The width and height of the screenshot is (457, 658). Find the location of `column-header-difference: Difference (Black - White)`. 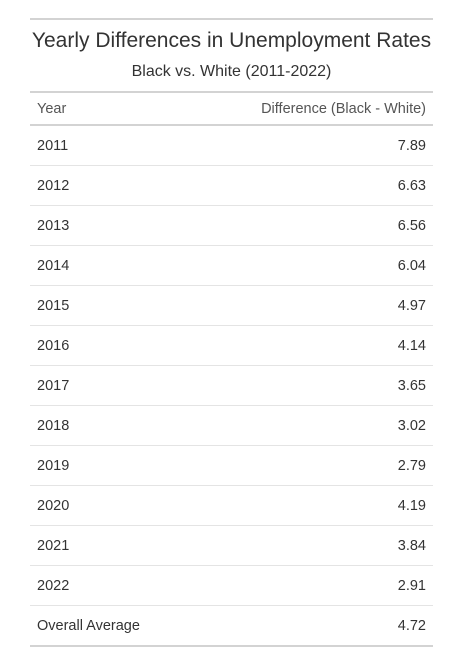

column-header-difference: Difference (Black - White) is located at coordinates (311, 109).